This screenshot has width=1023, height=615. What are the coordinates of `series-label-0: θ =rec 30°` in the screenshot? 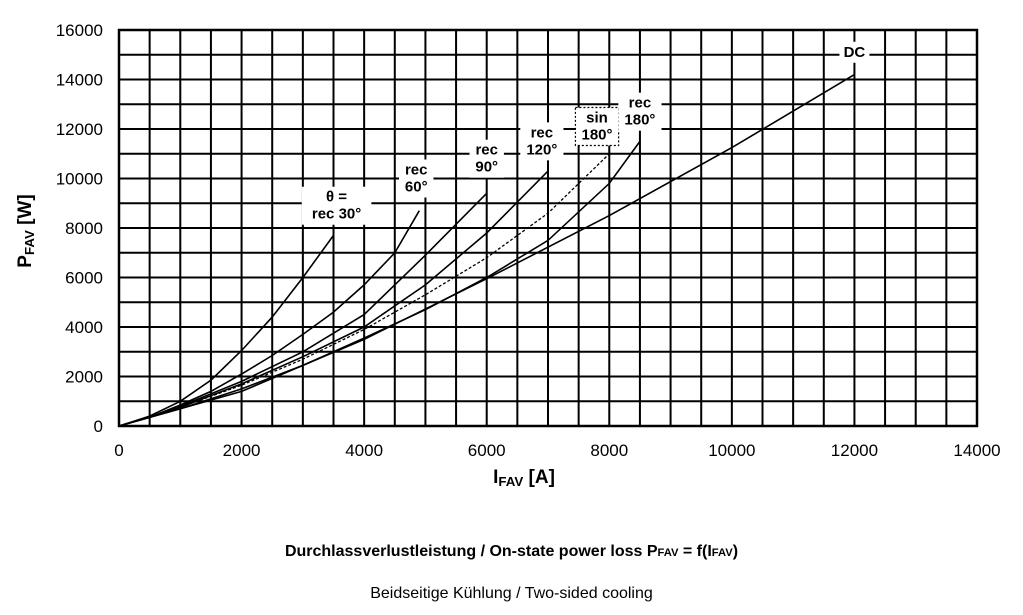 It's located at (336, 205).